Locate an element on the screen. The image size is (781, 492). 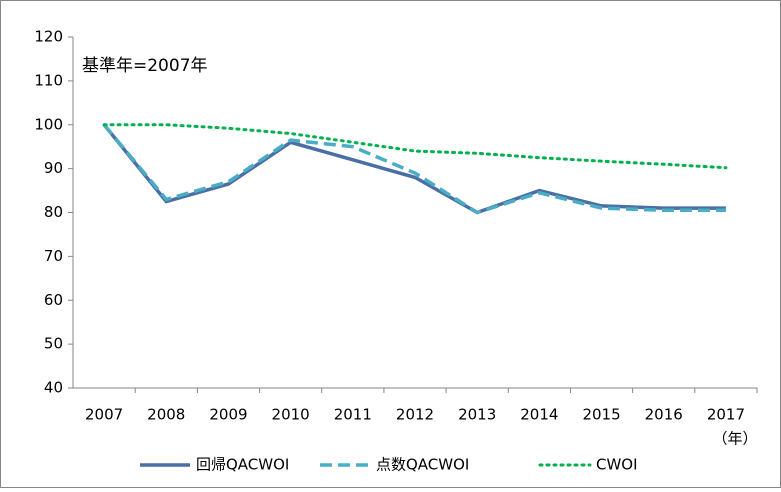
x-tick-label: 2011 is located at coordinates (353, 415).